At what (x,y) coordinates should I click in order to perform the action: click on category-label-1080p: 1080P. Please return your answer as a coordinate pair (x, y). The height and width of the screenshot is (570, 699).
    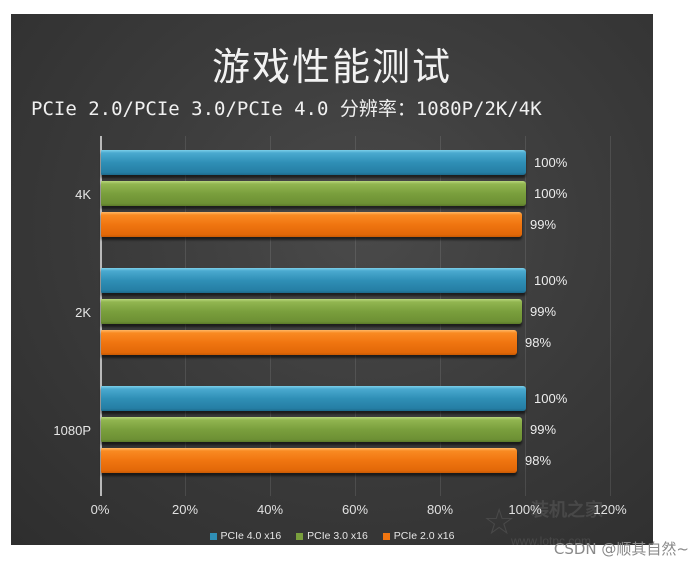
    Looking at the image, I should click on (72, 430).